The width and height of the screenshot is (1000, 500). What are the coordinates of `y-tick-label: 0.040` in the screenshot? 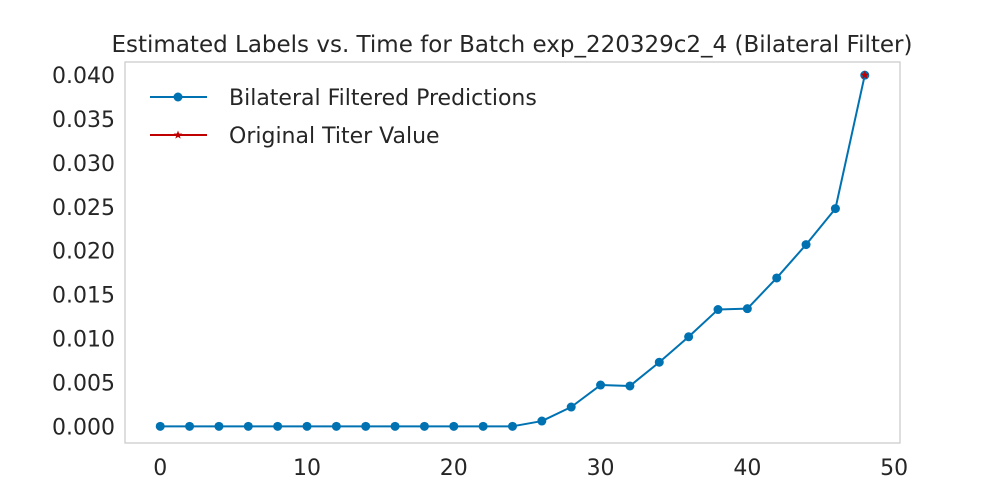 It's located at (83, 76).